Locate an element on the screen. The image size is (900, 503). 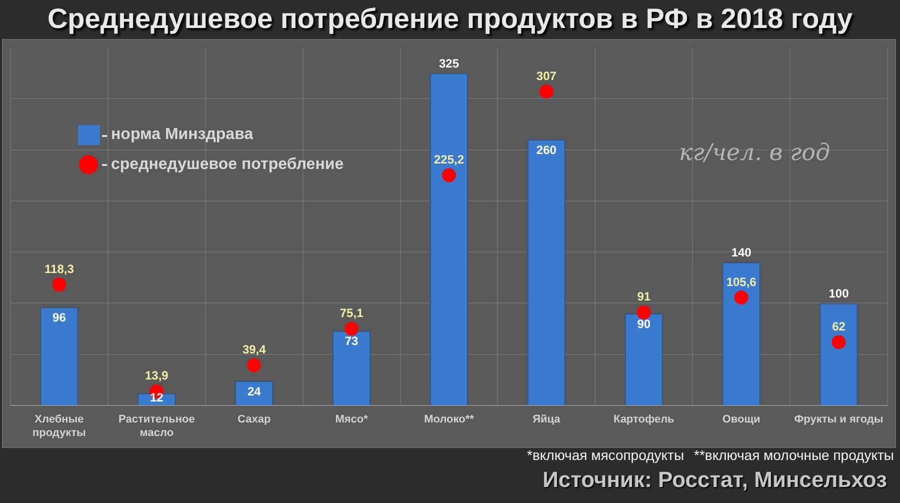
x-tick-label: Растительное масло is located at coordinates (156, 426).